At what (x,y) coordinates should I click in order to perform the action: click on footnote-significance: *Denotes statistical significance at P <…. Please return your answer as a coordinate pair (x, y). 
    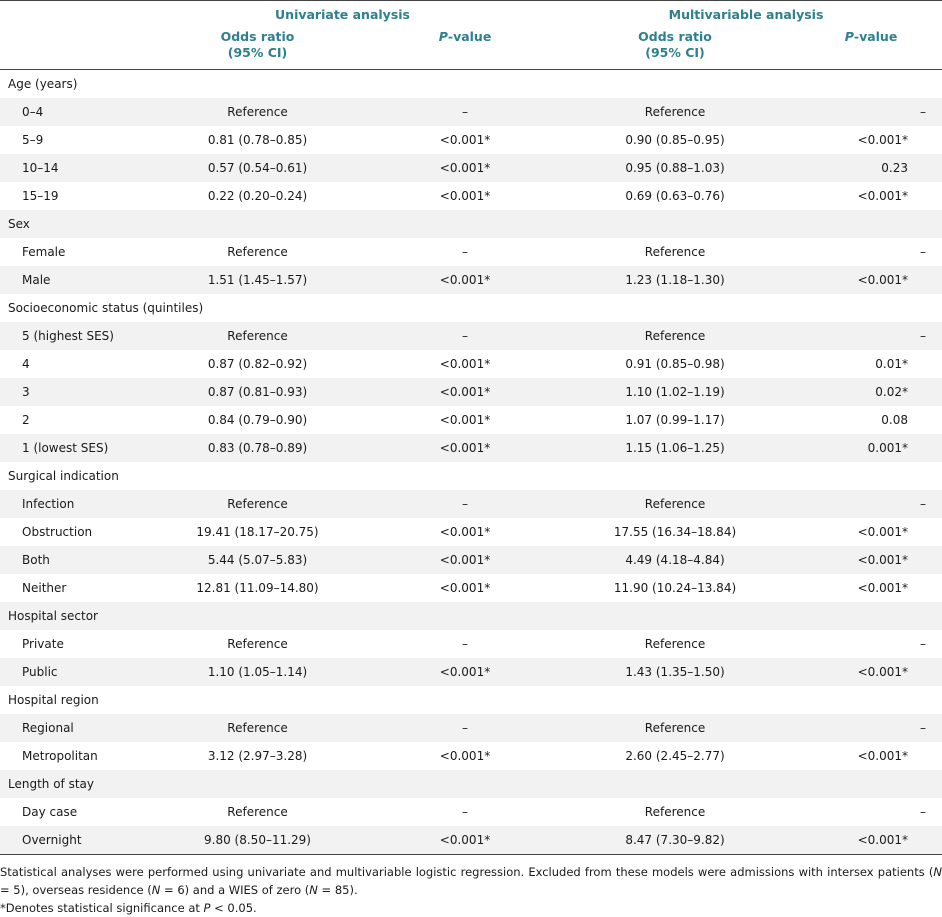
    Looking at the image, I should click on (471, 908).